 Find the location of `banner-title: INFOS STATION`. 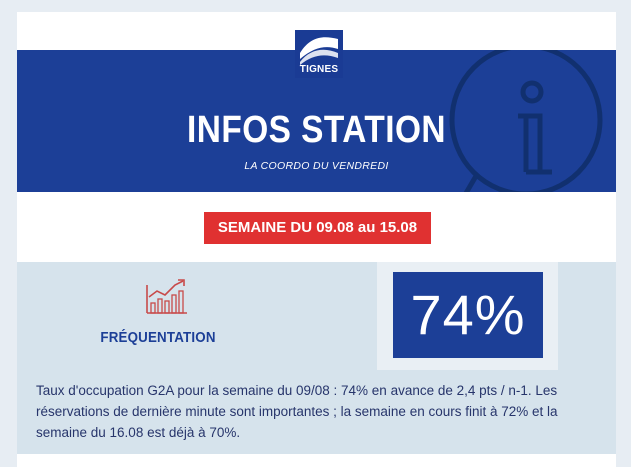

banner-title: INFOS STATION is located at coordinates (316, 130).